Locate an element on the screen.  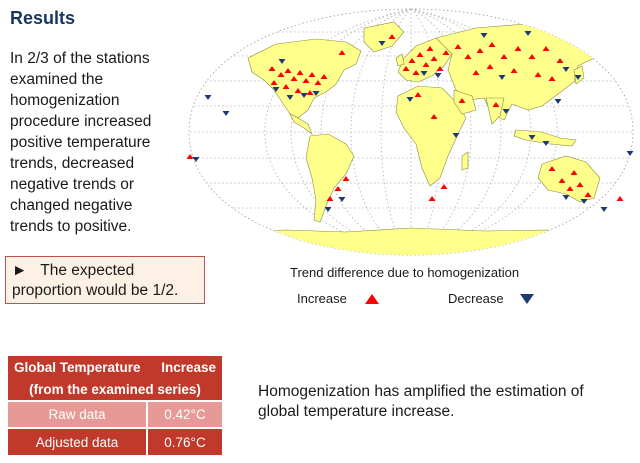
trend-legend-title: Trend difference due to homogenization is located at coordinates (405, 272).